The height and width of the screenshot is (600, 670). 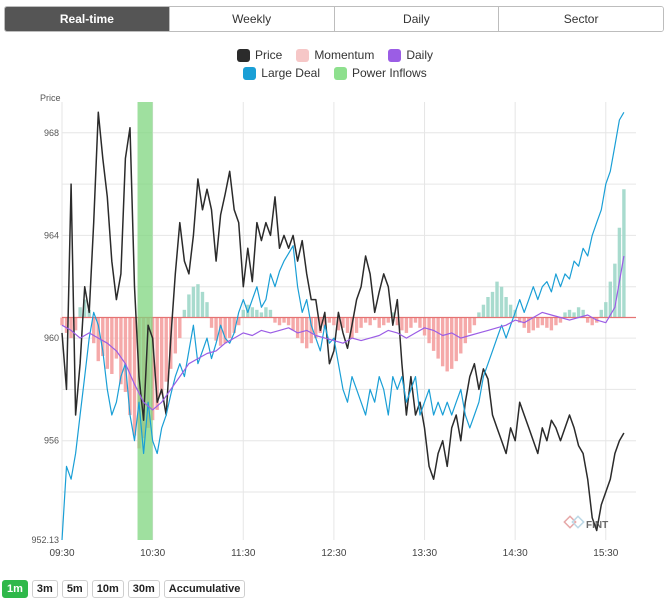 I want to click on interval-30m: 30m, so click(x=143, y=589).